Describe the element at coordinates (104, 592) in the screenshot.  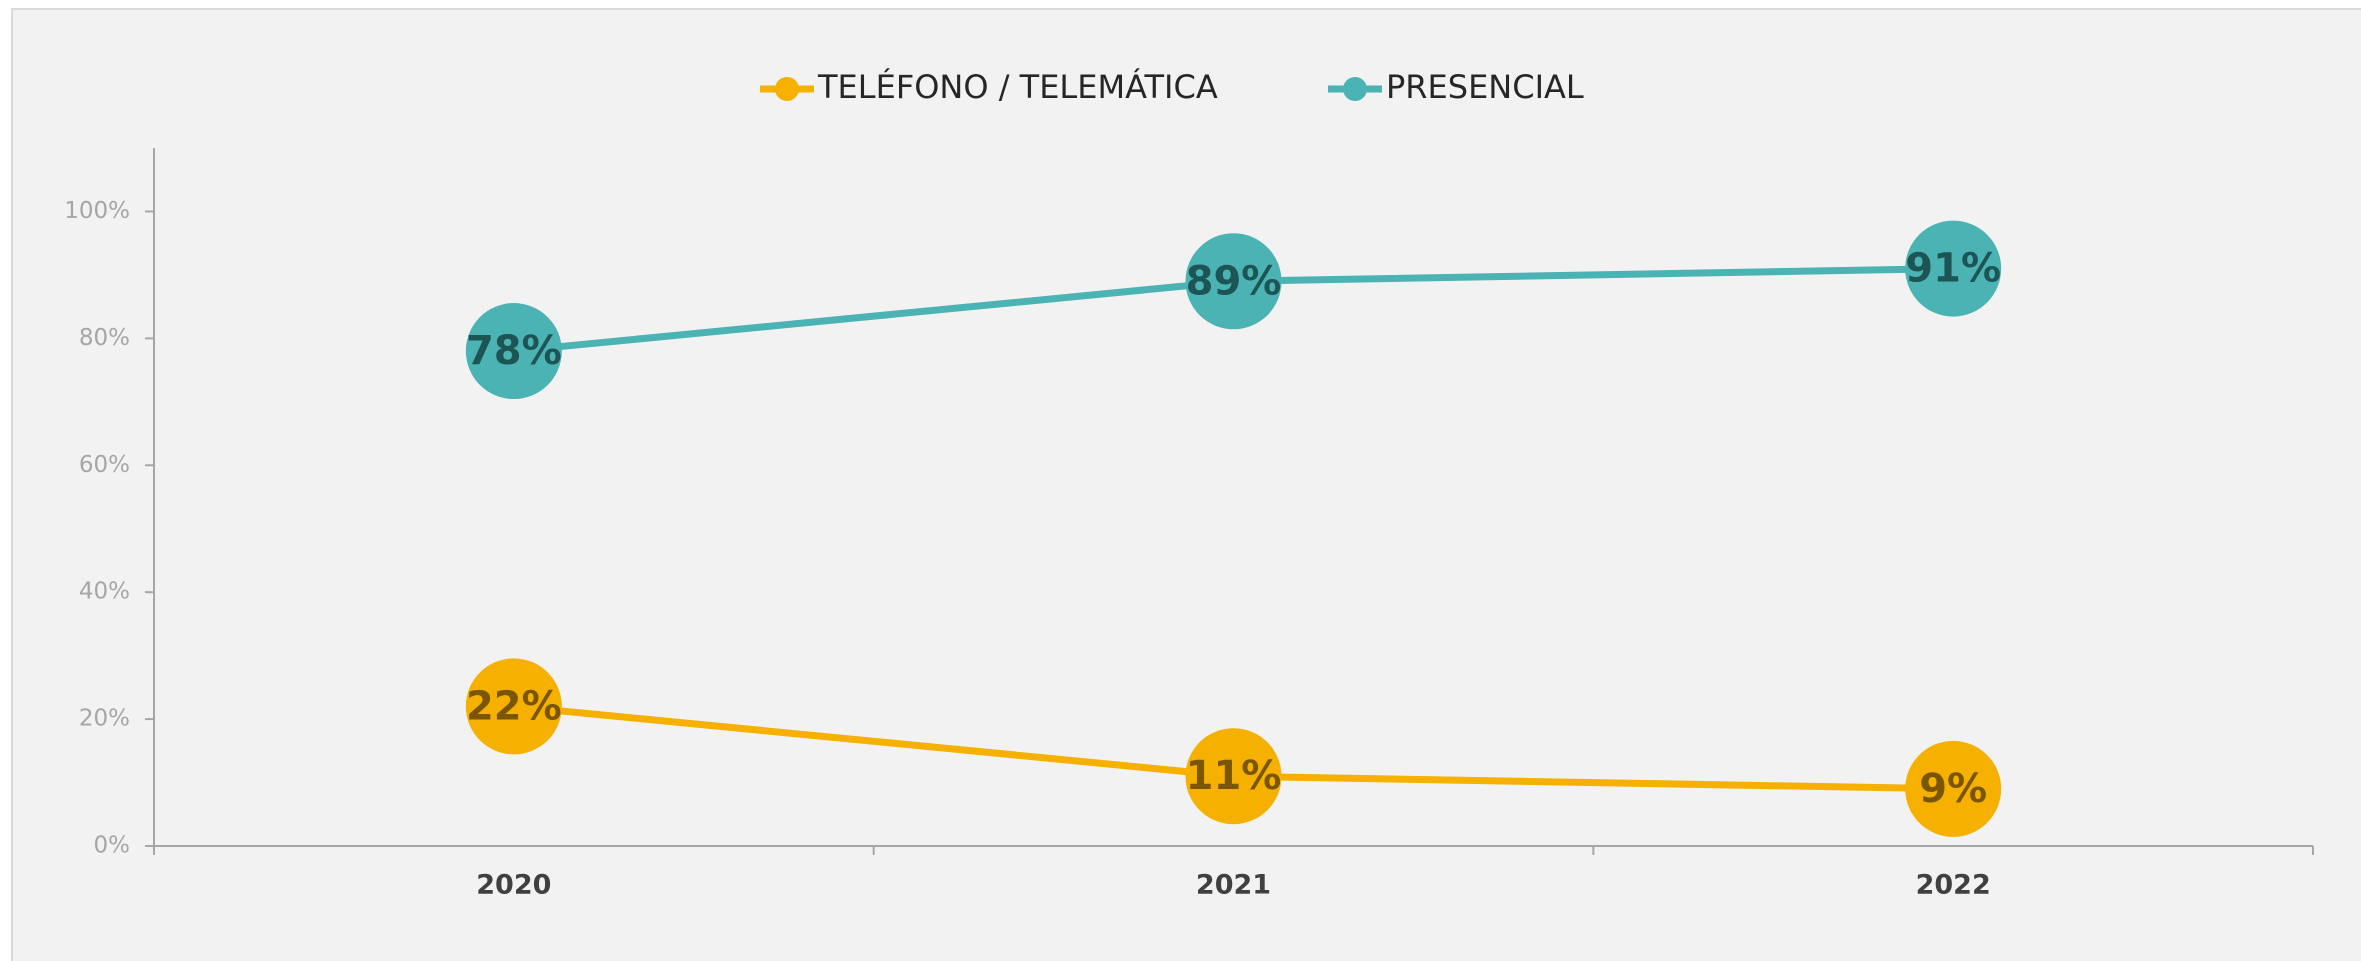
I see `y-tick-label: 40%` at that location.